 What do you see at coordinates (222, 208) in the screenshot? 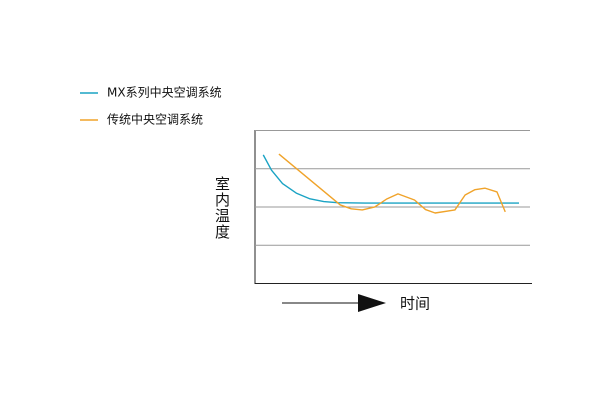
I see `y-axis-label: 室内温度` at bounding box center [222, 208].